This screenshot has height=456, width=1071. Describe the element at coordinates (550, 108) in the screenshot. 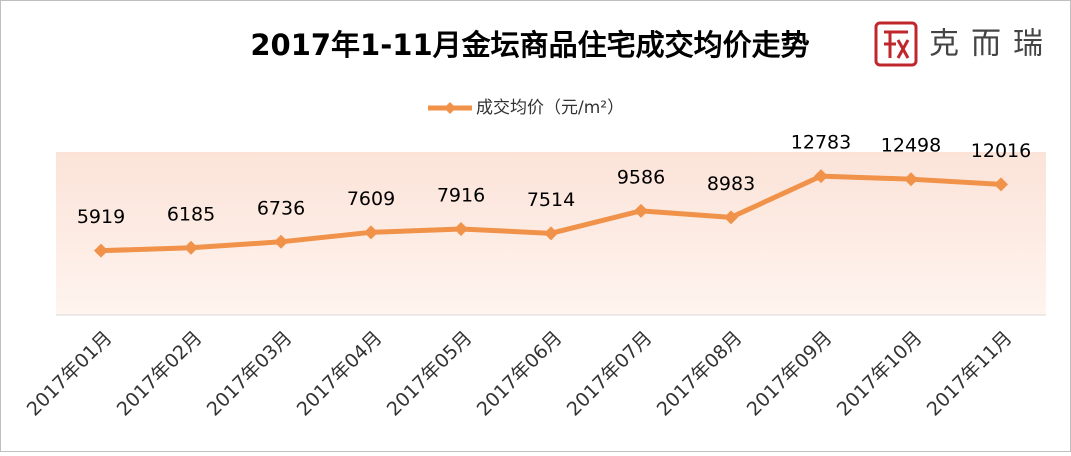

I see `legend-label: 成交均价（元/m²）` at that location.